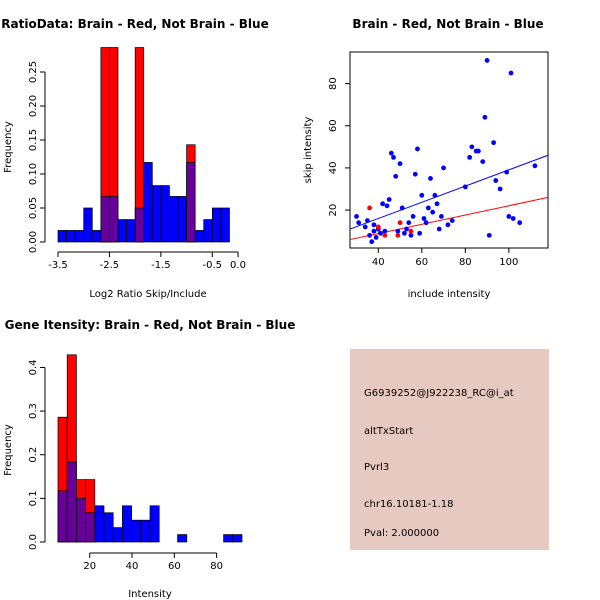 This screenshot has height=600, width=600. What do you see at coordinates (447, 24) in the screenshot?
I see `scatter-title: Brain - Red, Not Brain - Blue` at bounding box center [447, 24].